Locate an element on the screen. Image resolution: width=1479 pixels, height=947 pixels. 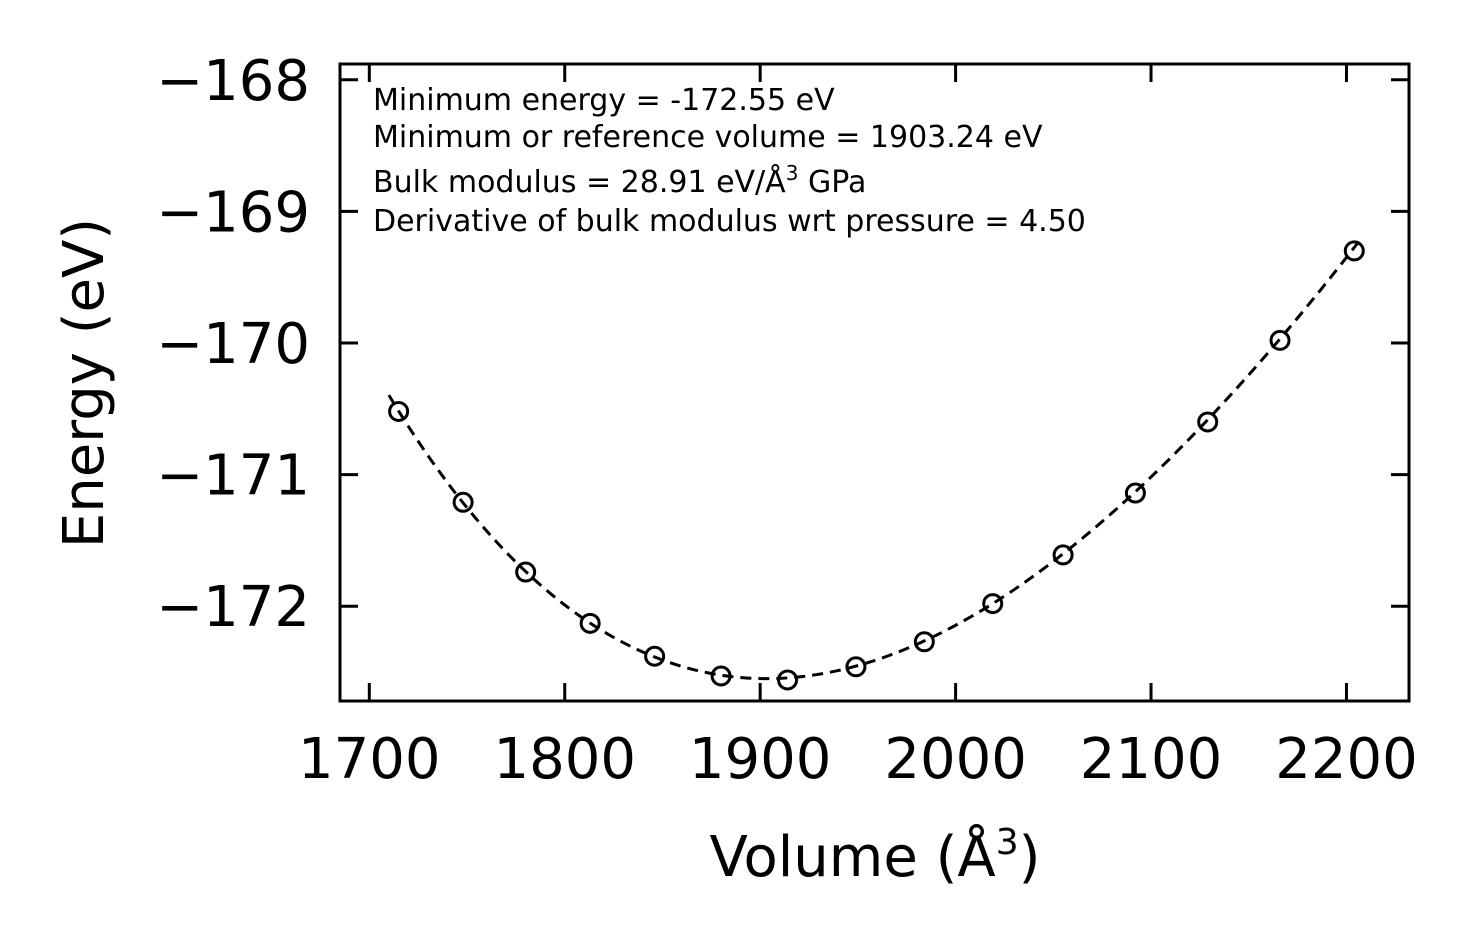
annotation-bulk-modulus-text: Bulk modulus = 28.91 eV/Å is located at coordinates (579, 182).